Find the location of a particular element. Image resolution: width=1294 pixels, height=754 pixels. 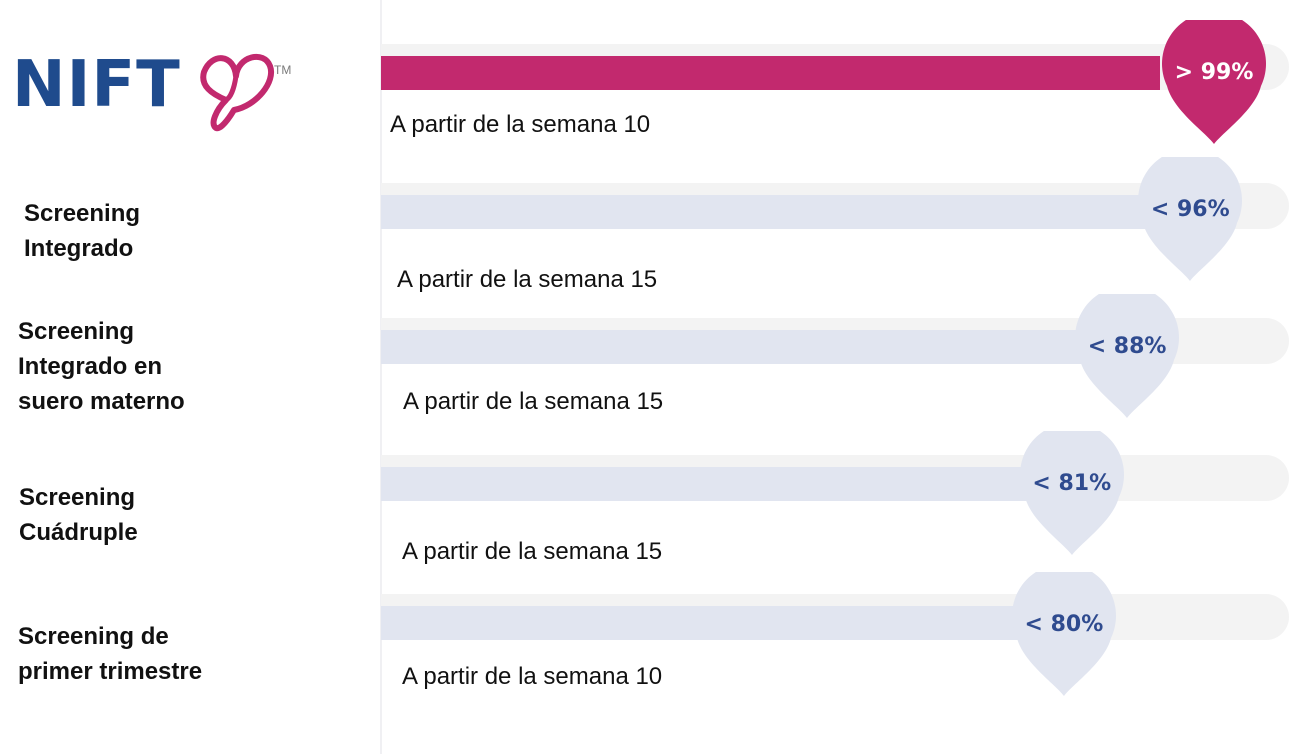

value-pin: < 96% is located at coordinates (1190, 220).